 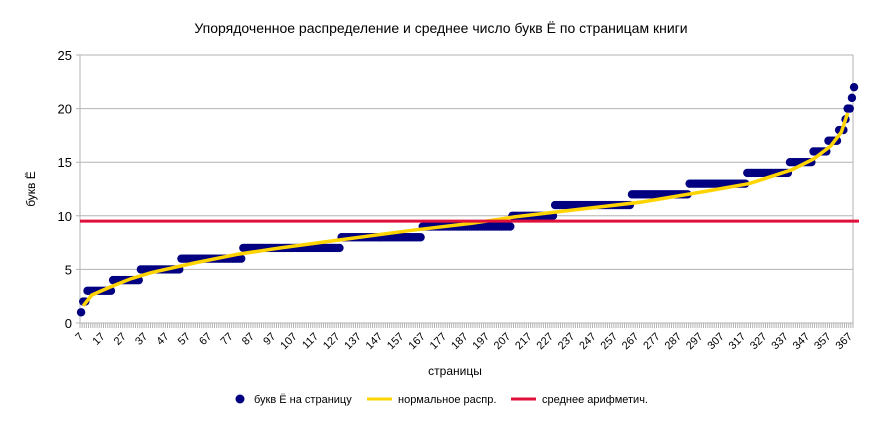 I want to click on x-tick-label: 57, so click(x=184, y=339).